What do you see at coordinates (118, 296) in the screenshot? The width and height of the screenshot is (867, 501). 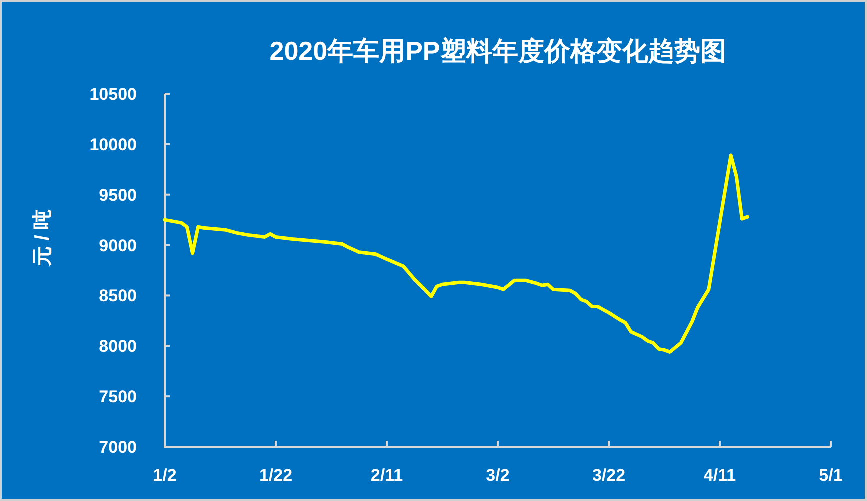 I see `y-tick-label: 8500` at bounding box center [118, 296].